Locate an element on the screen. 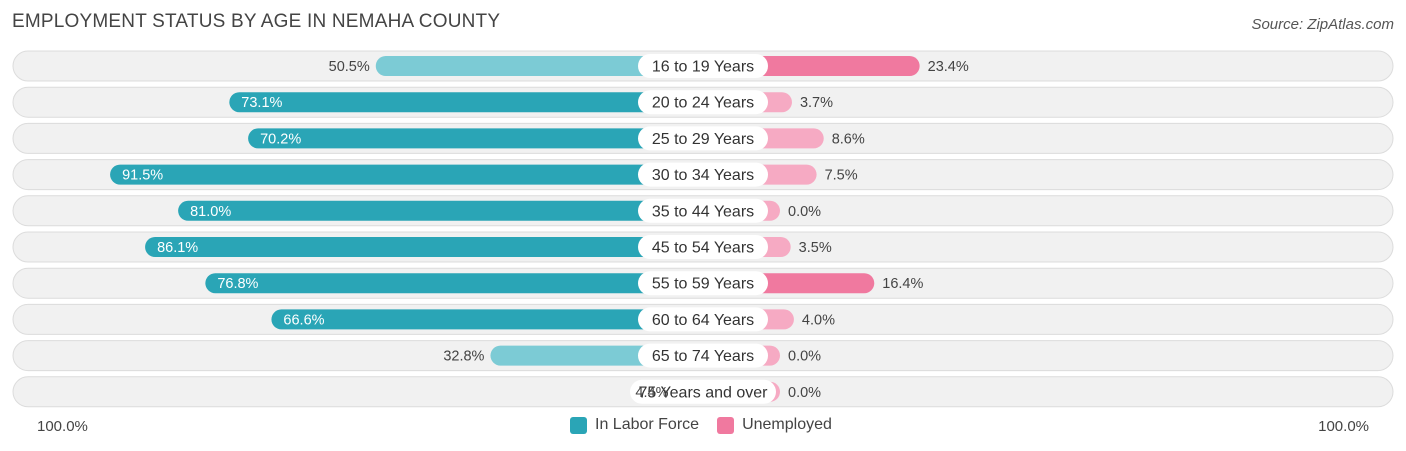  category-label: 25 to 29 Years is located at coordinates (703, 139).